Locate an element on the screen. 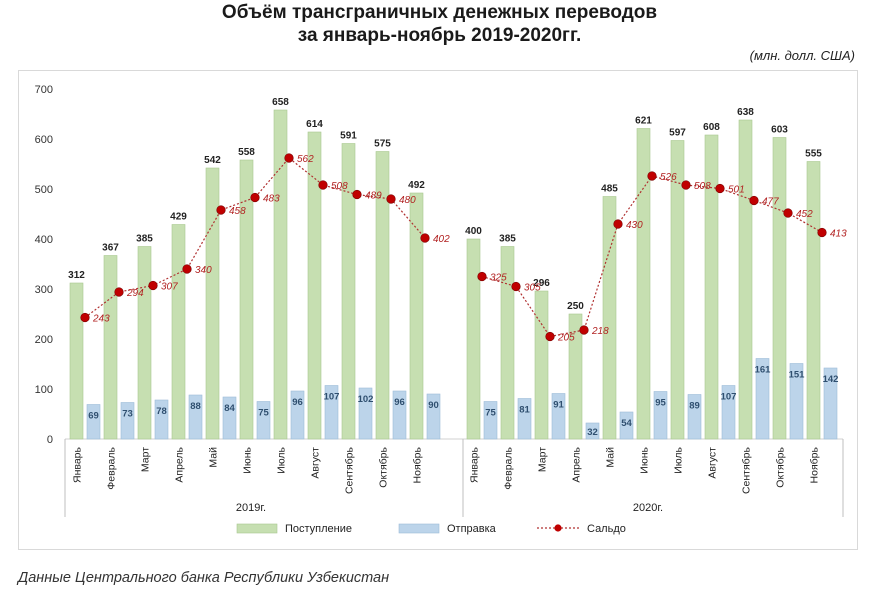 Image resolution: width=879 pixels, height=597 pixels. saldo-value-label: 325 is located at coordinates (498, 278).